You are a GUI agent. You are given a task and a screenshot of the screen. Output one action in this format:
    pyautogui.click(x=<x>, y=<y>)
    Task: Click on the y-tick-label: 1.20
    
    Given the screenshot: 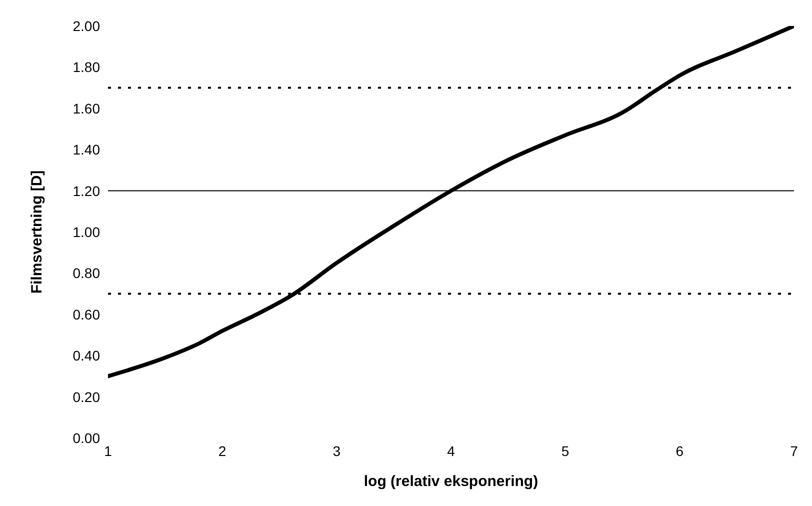 What is the action you would take?
    pyautogui.click(x=86, y=190)
    